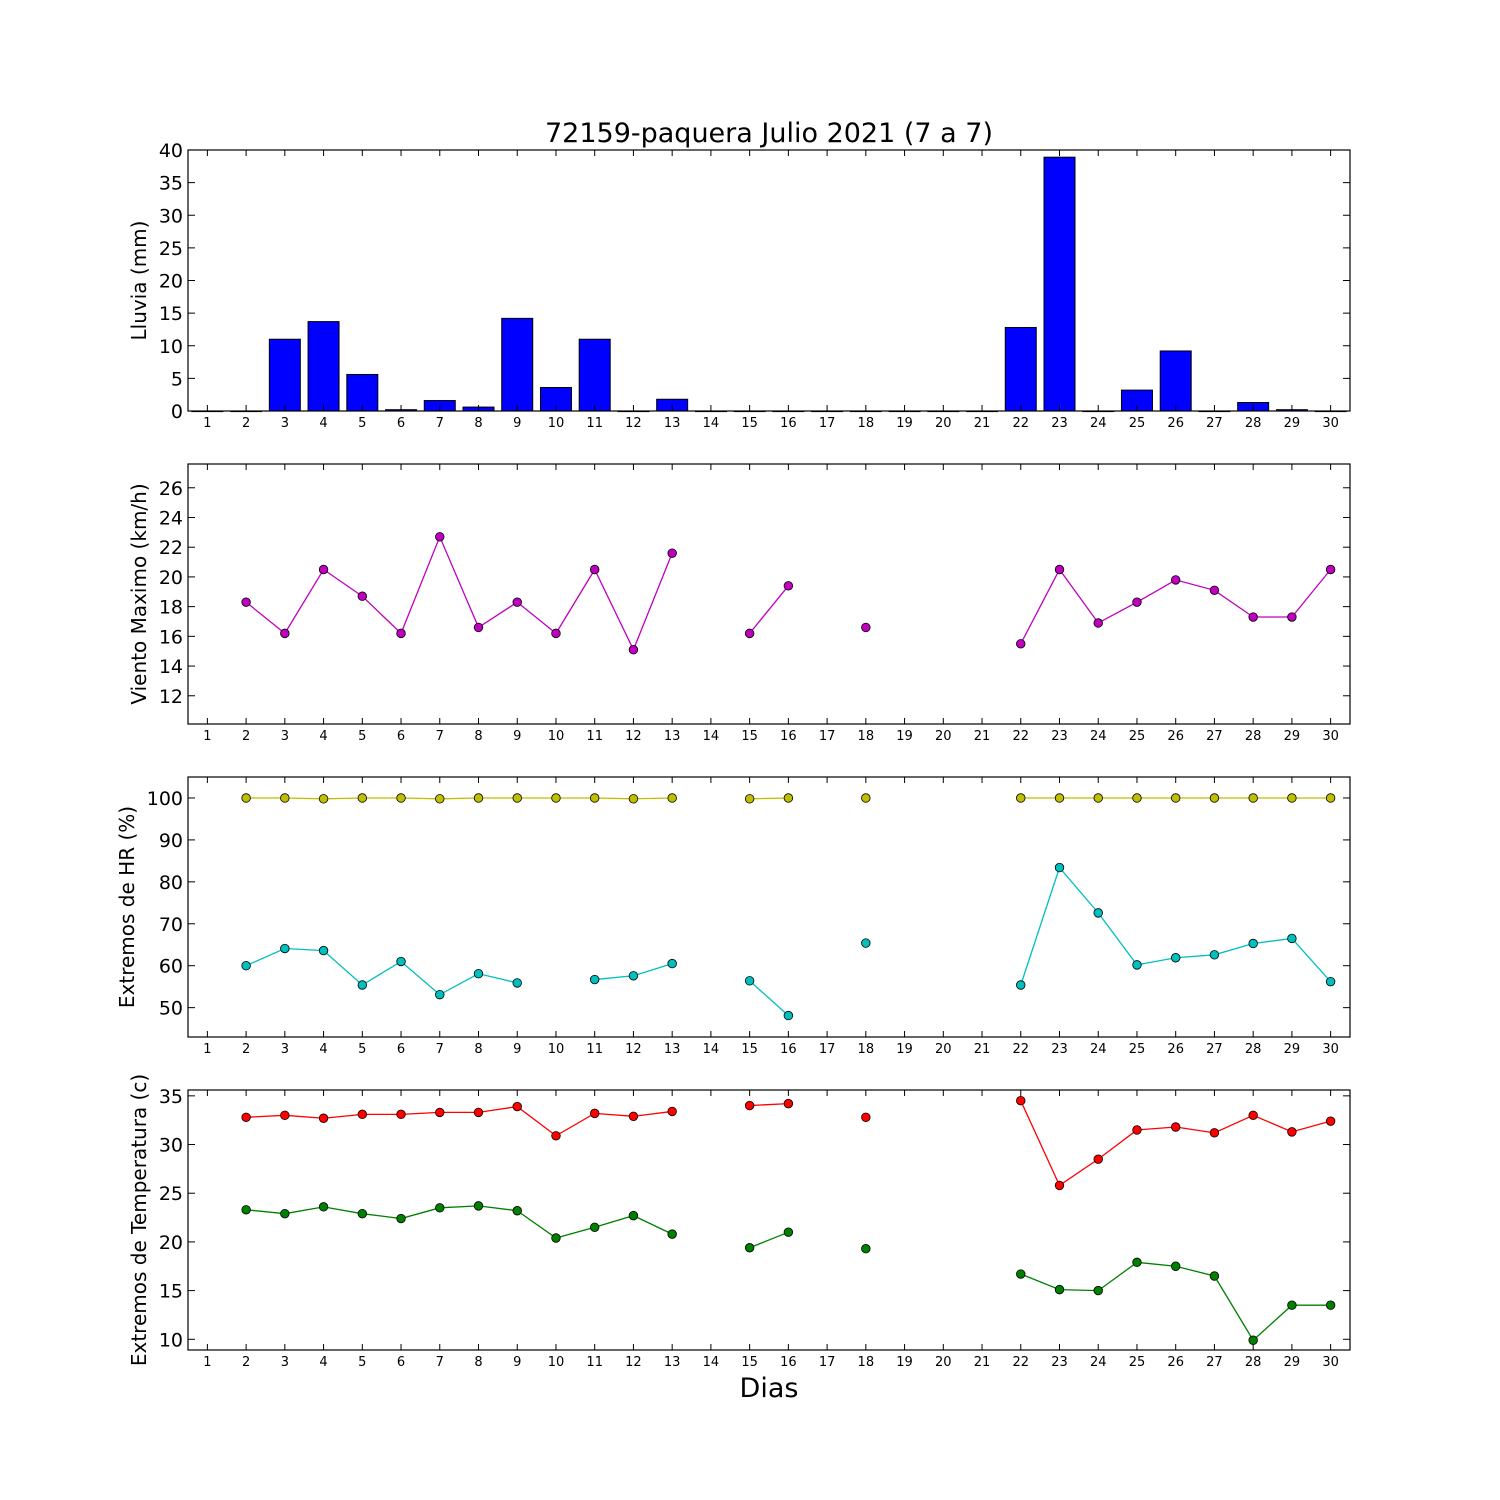 The image size is (1500, 1500). Describe the element at coordinates (171, 548) in the screenshot. I see `y-tick-label: 22` at that location.